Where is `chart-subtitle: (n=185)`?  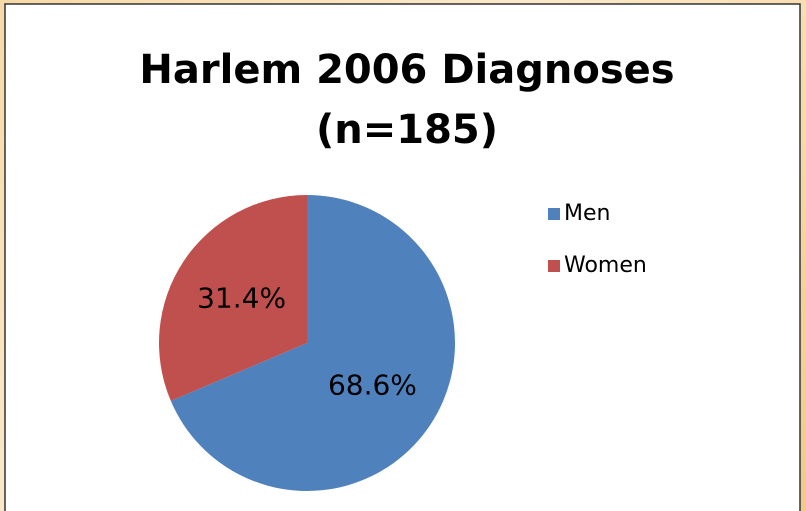 chart-subtitle: (n=185) is located at coordinates (407, 130).